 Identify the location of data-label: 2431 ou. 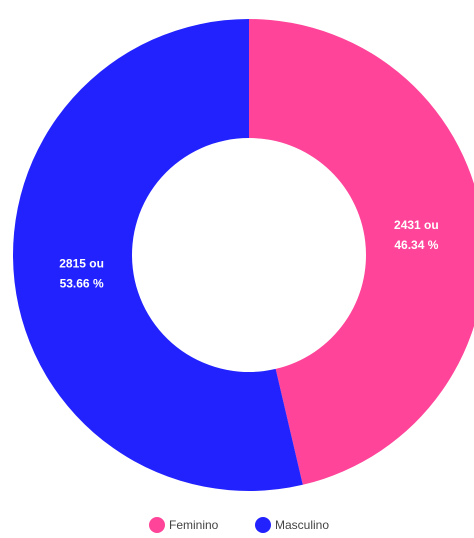
(416, 225).